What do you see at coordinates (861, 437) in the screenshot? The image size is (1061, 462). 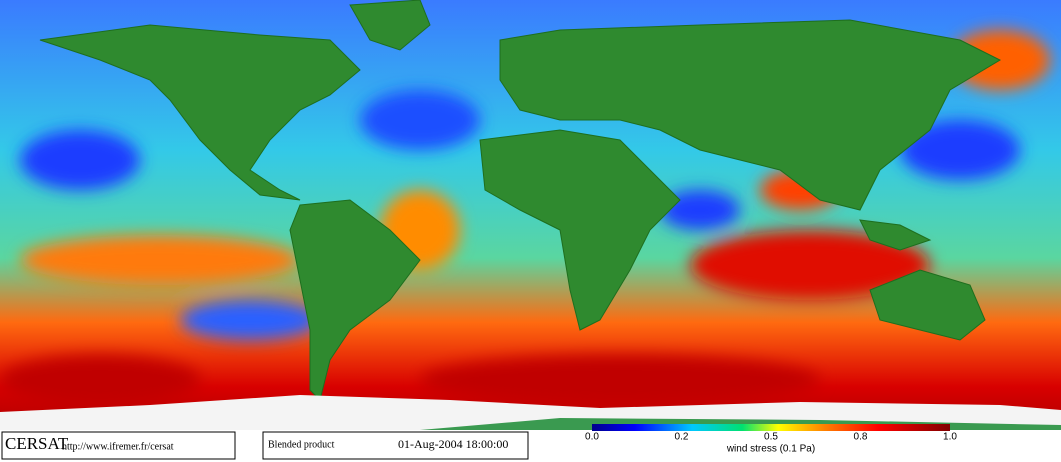 I see `colorbar-label: 0.8` at bounding box center [861, 437].